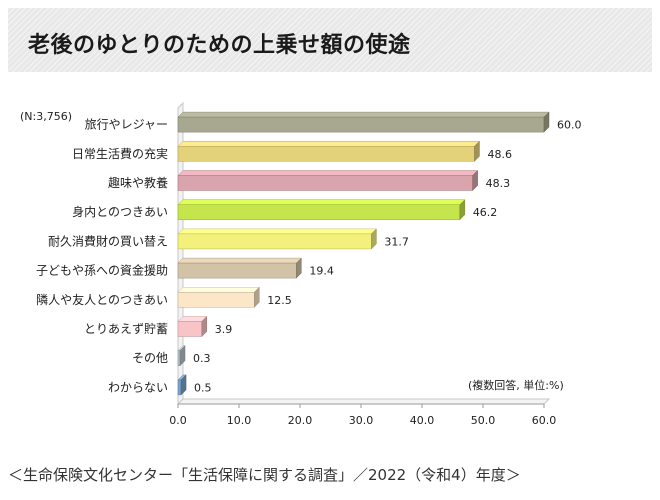  I want to click on data-label: 0.3, so click(202, 358).